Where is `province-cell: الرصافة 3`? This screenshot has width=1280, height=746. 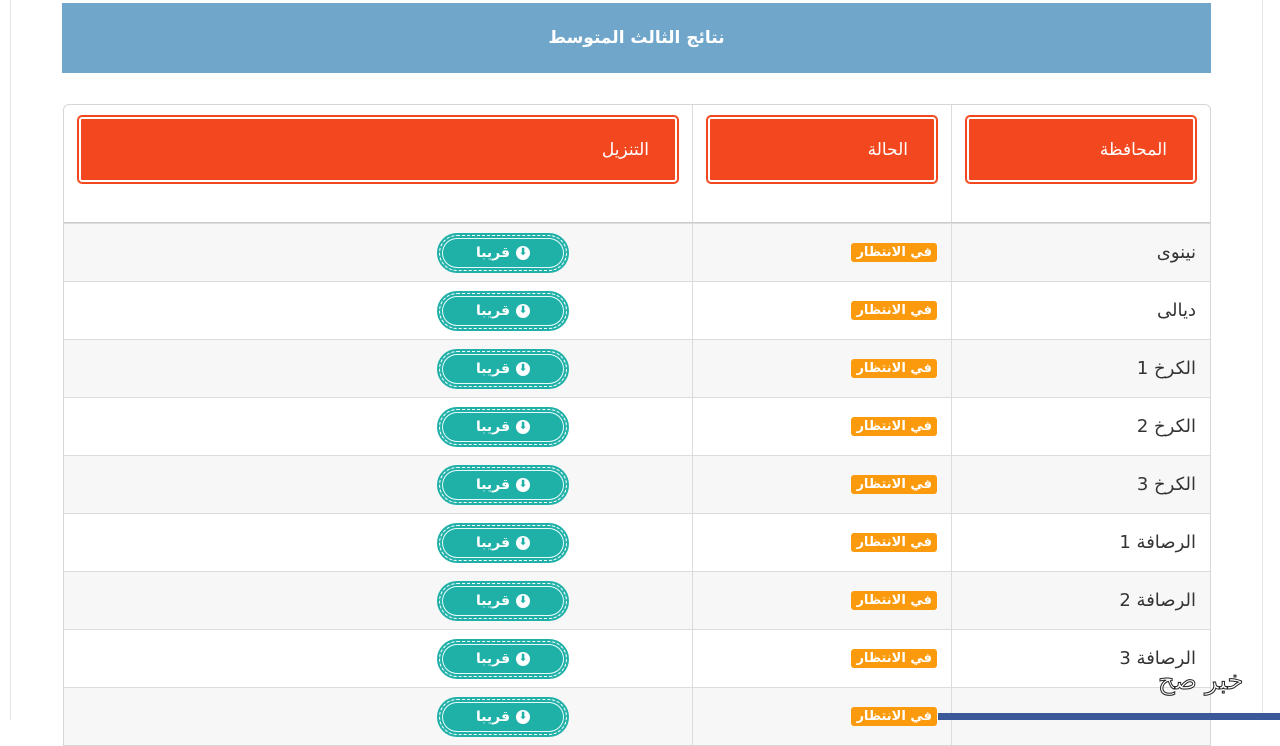
province-cell: الرصافة 3 is located at coordinates (1080, 658).